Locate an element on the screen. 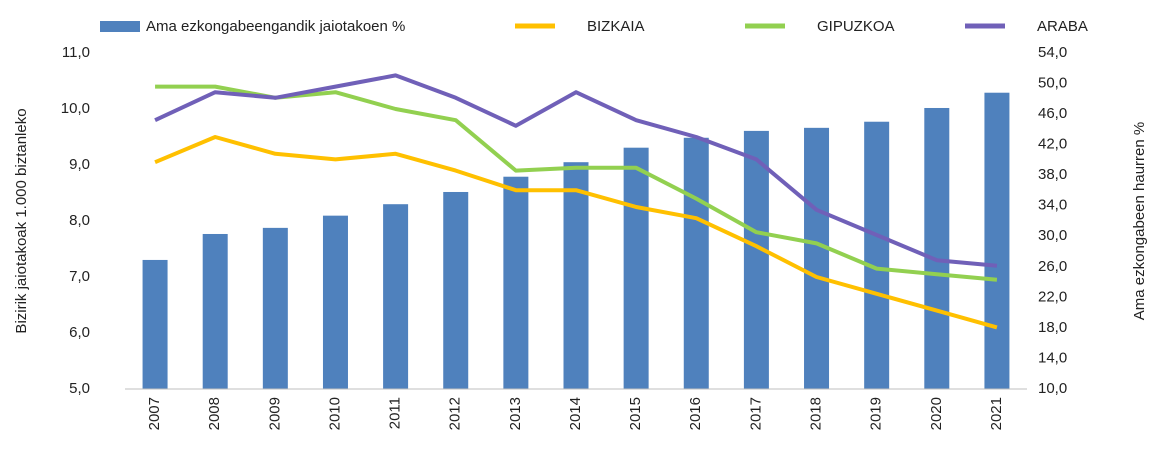 This screenshot has width=1156, height=453. y-tick-label: 11,0 is located at coordinates (76, 52).